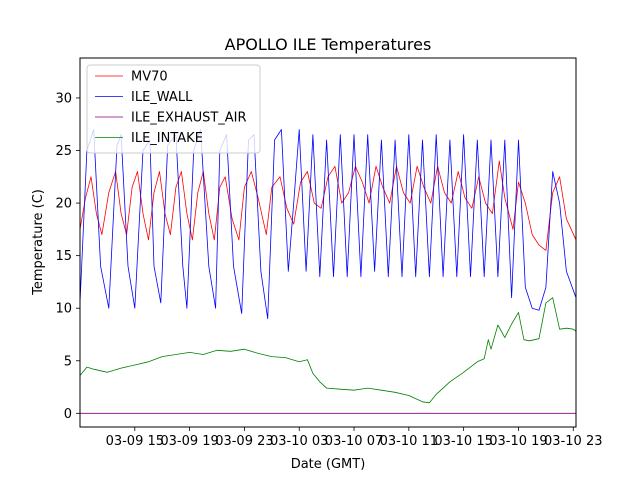  I want to click on legend-box, so click(173, 109).